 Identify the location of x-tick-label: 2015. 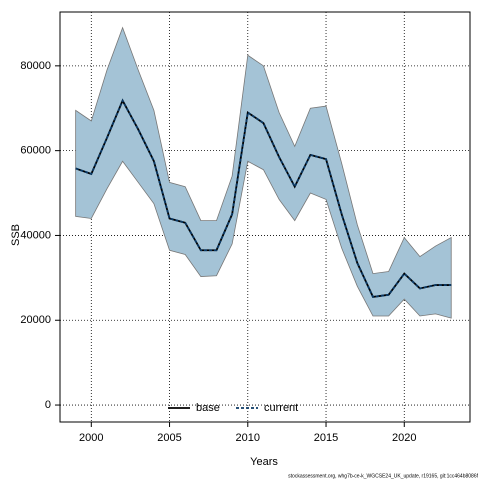
(326, 438).